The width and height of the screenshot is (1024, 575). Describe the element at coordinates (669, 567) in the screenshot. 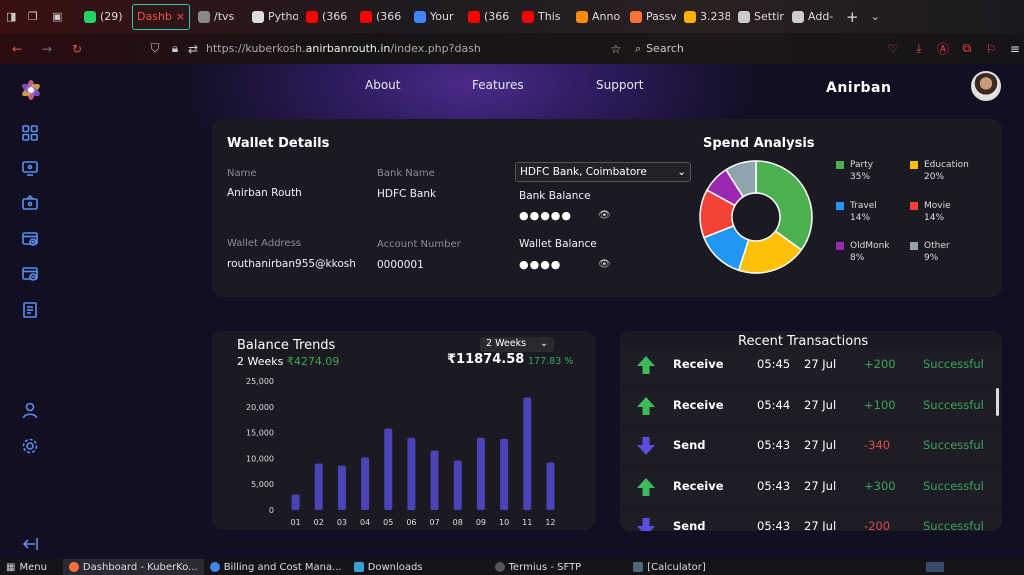

I see `taskbar-item: [Calculator]` at that location.